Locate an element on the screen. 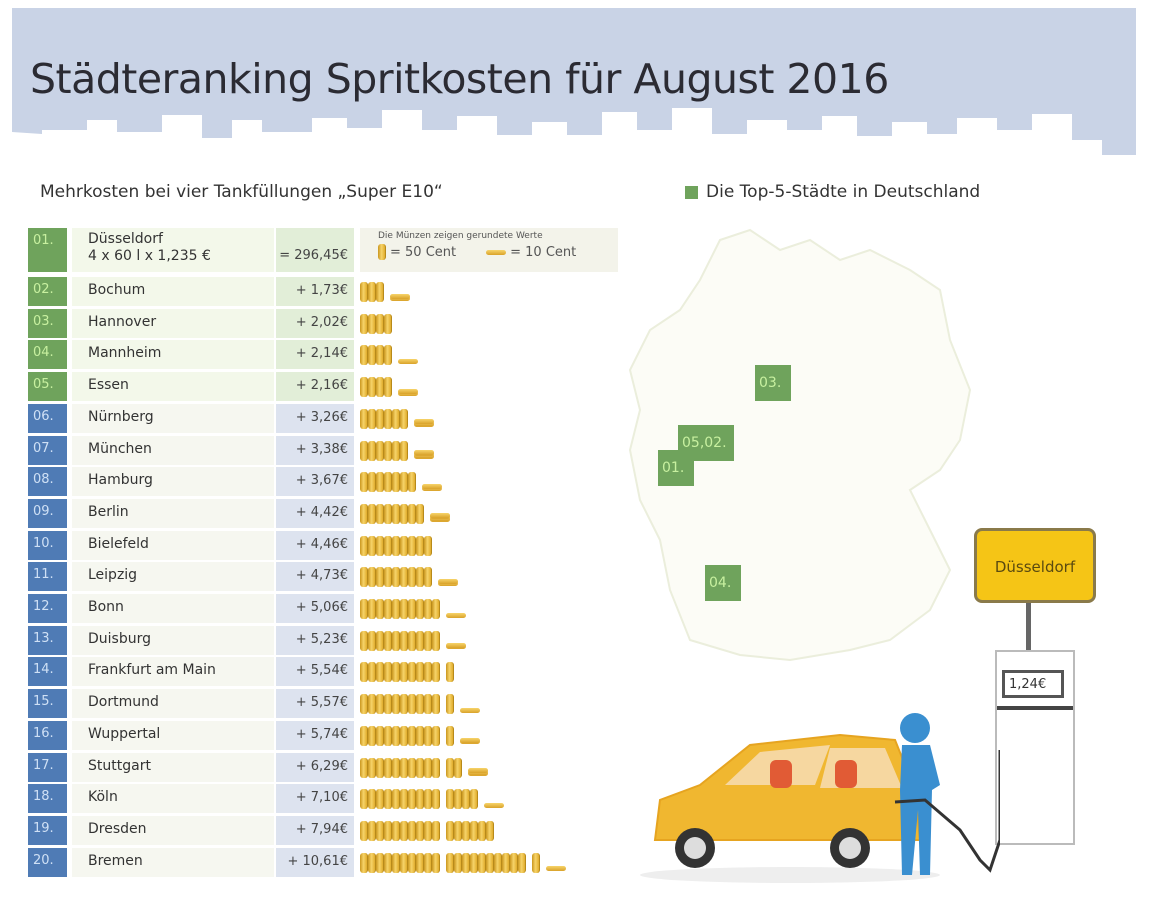  coin-10-label: = 10 Cent is located at coordinates (543, 252).